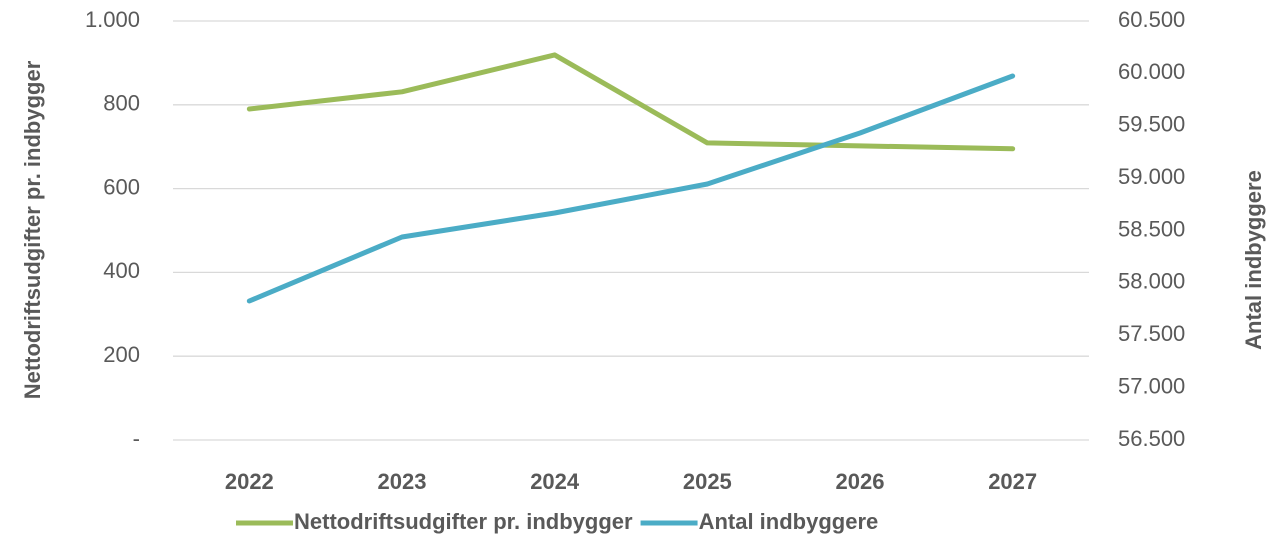  I want to click on x-tick-label: 2024, so click(555, 481).